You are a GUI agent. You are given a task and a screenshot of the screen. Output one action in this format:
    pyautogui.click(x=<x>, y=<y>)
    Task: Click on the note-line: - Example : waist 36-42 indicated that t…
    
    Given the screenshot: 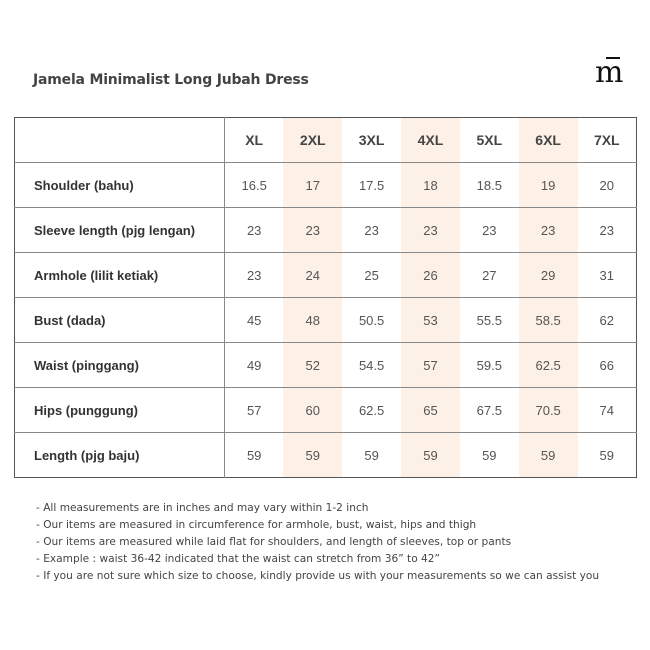 What is the action you would take?
    pyautogui.click(x=238, y=559)
    